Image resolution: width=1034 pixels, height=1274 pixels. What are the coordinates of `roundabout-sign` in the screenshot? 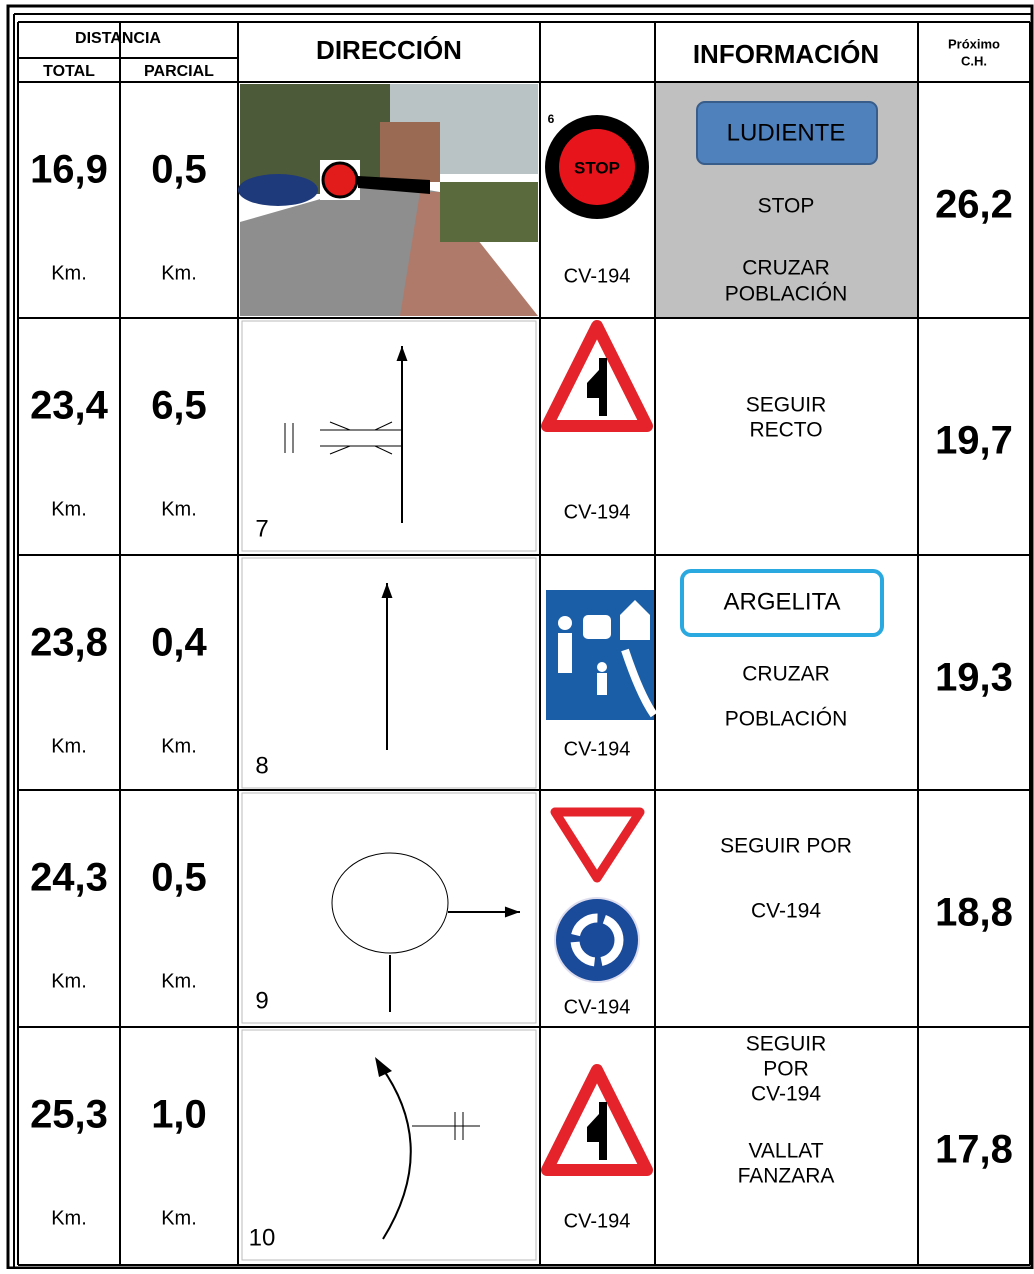 It's located at (597, 940).